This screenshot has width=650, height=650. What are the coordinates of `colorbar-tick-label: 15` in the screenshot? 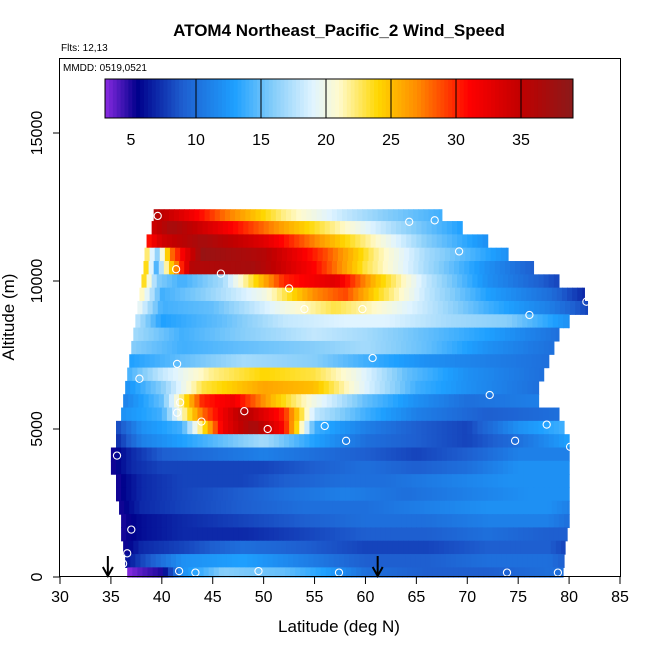 It's located at (261, 140).